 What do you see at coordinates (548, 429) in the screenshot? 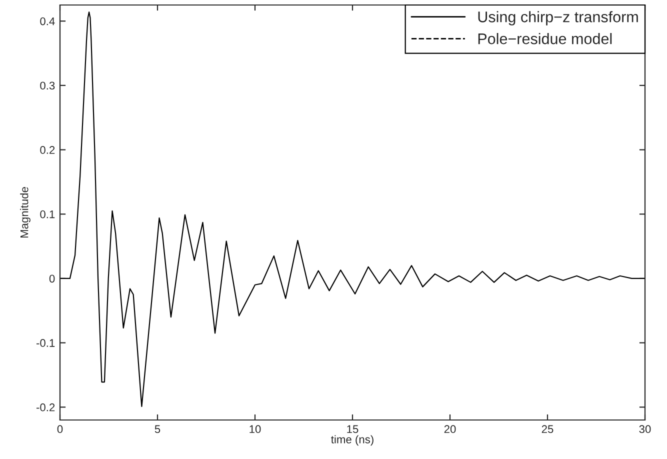
I see `x-tick-label: 25` at bounding box center [548, 429].